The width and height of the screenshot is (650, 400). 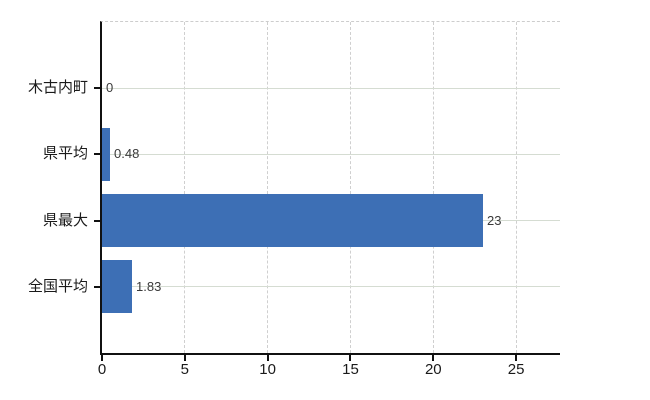 I want to click on category-label: 県最大, so click(x=65, y=220).